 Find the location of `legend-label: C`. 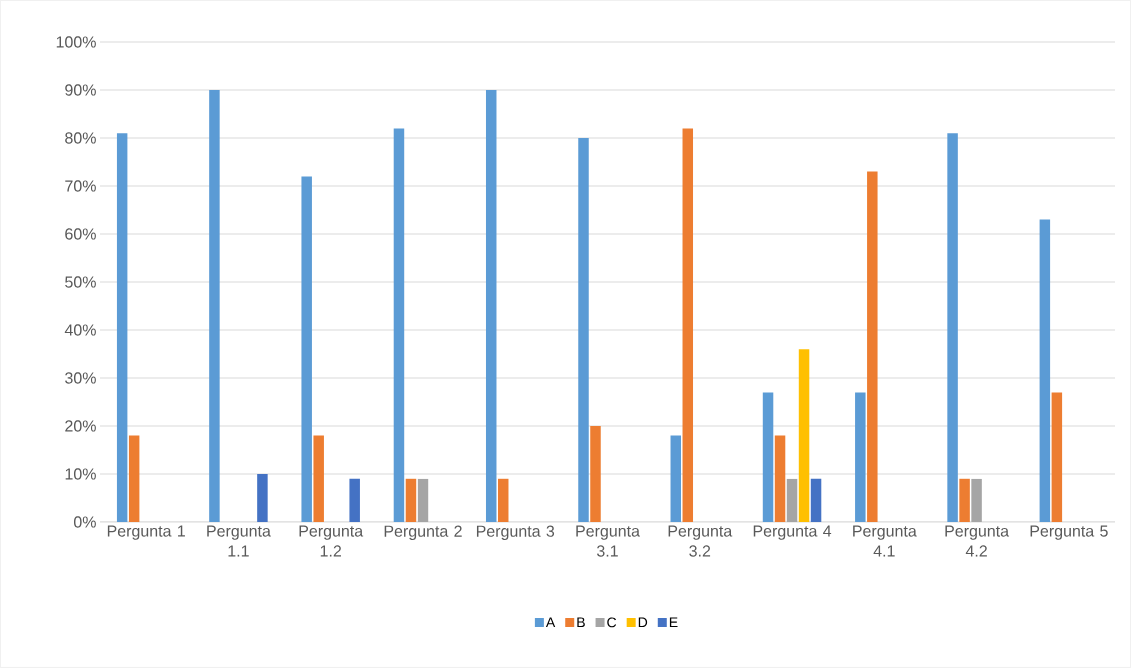

legend-label: C is located at coordinates (612, 622).